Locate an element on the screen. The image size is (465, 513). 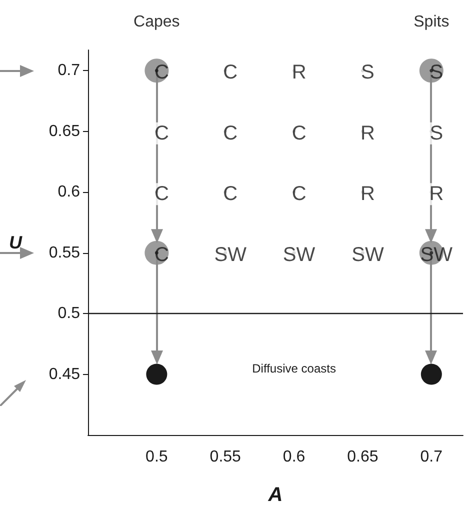
series-label: C is located at coordinates (161, 194).